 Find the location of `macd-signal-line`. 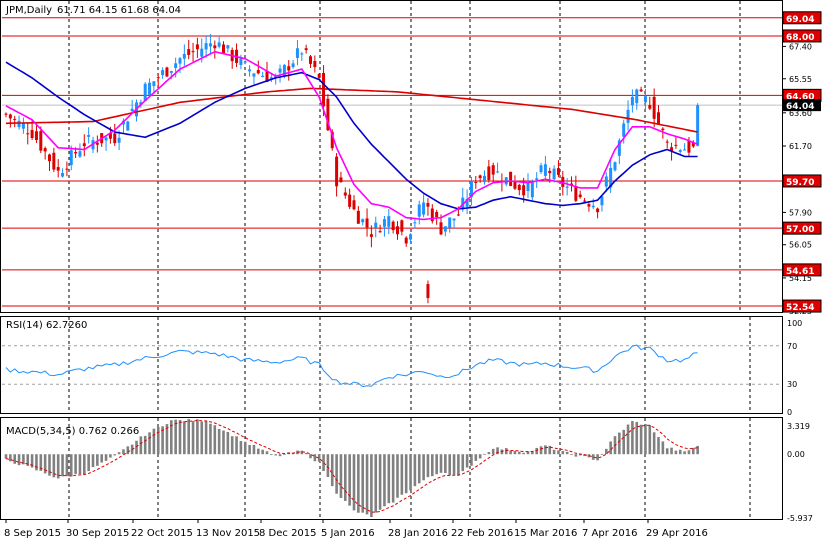

macd-signal-line is located at coordinates (351, 466).